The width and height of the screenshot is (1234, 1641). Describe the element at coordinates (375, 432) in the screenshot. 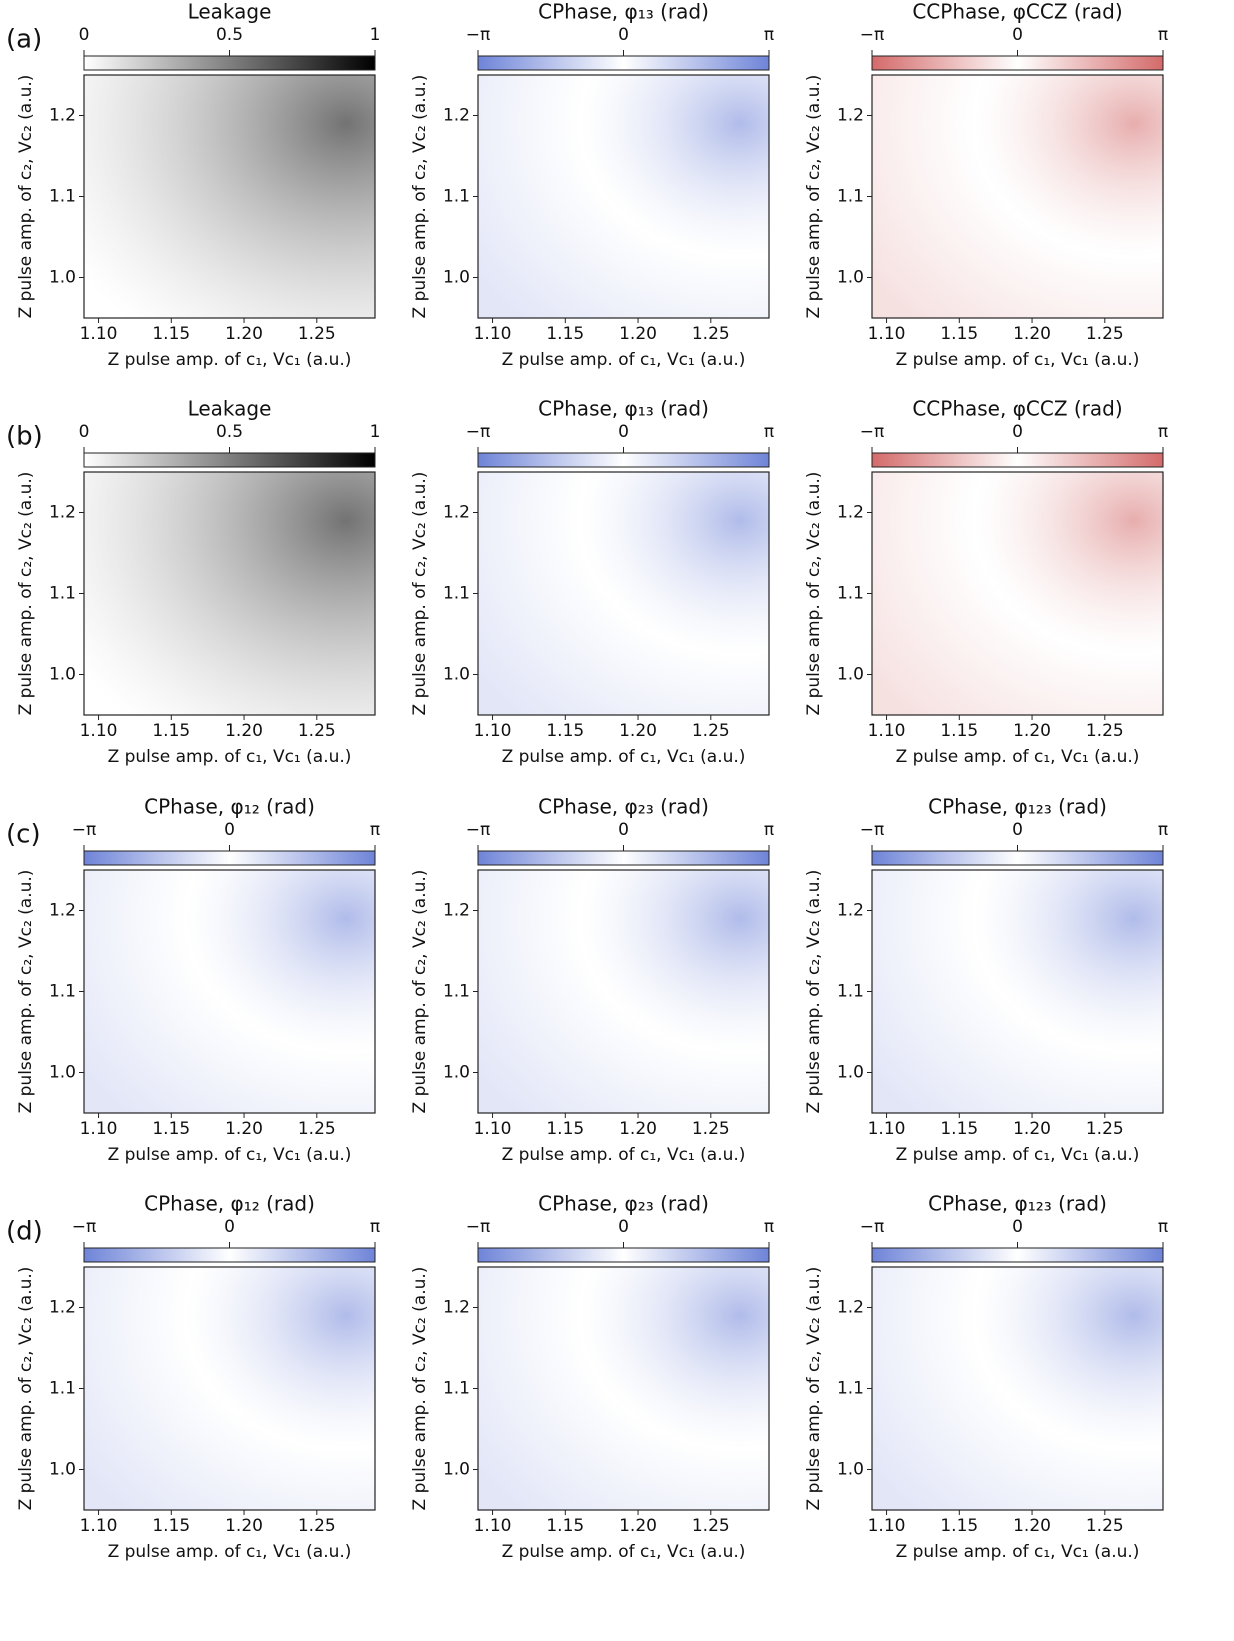

I see `colorbar-tick-label: 1` at that location.